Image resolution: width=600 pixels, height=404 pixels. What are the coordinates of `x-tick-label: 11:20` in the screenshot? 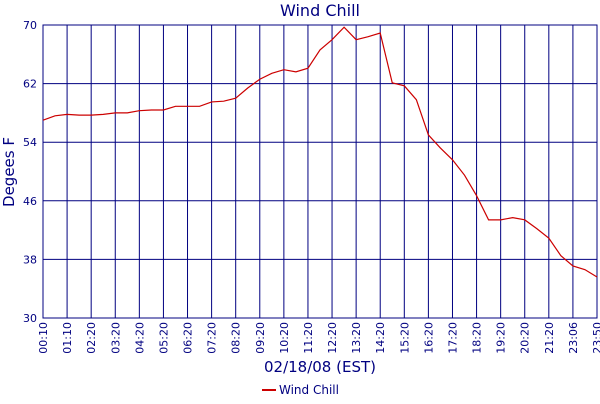 It's located at (308, 338).